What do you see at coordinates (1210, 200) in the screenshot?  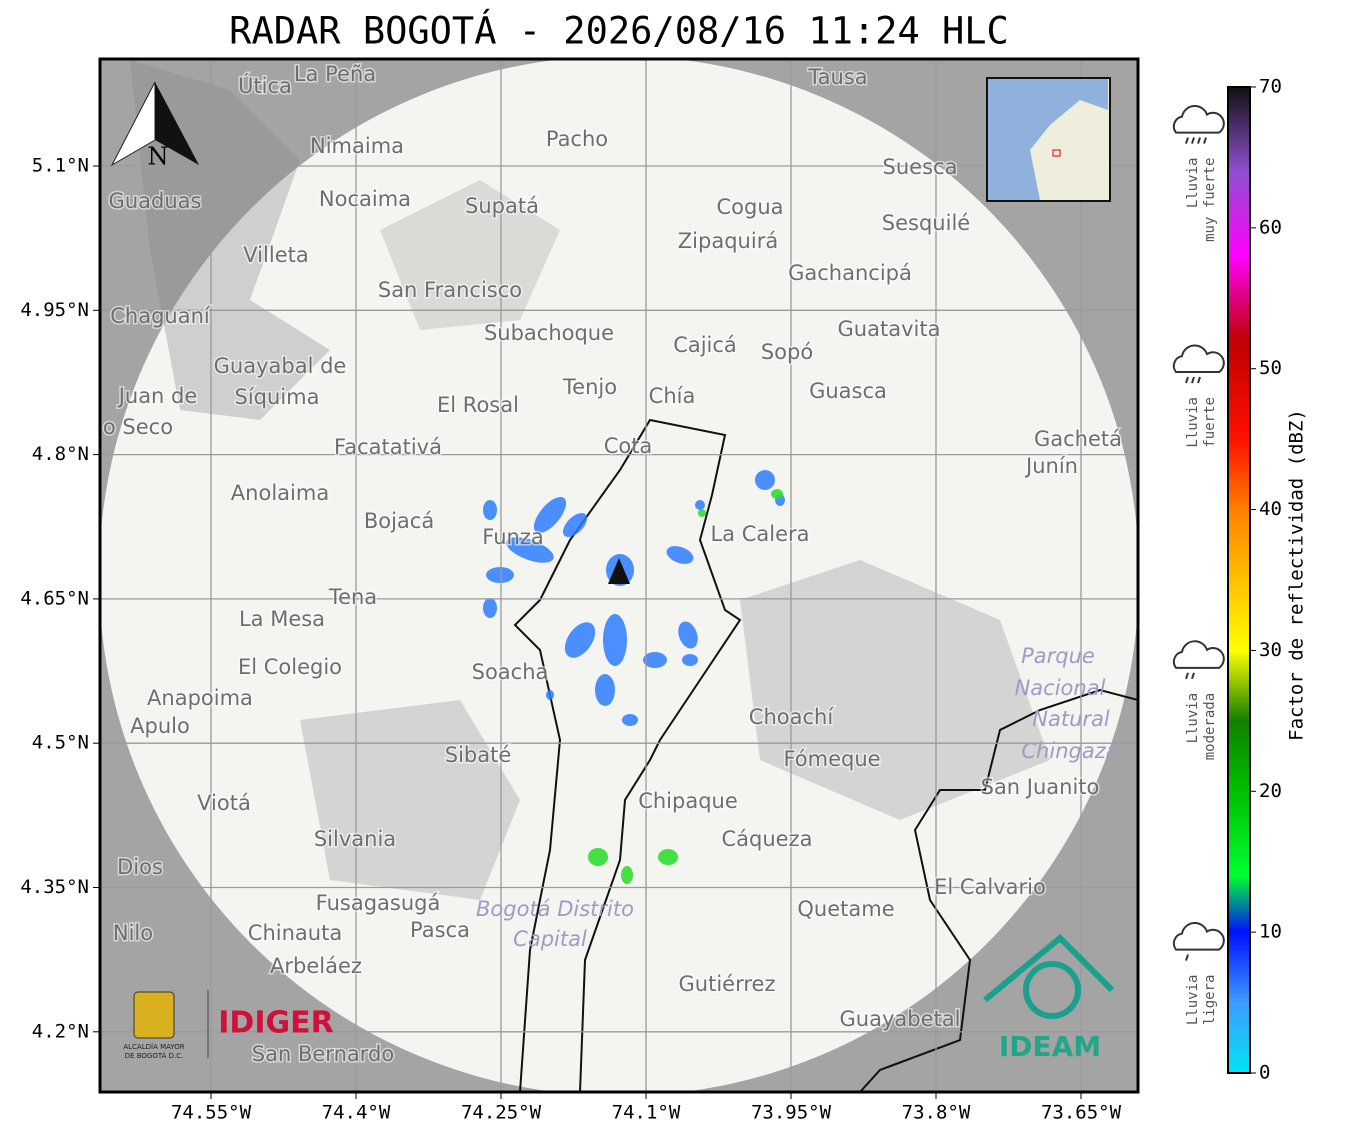 I see `rain-label: muy fuerte` at bounding box center [1210, 200].